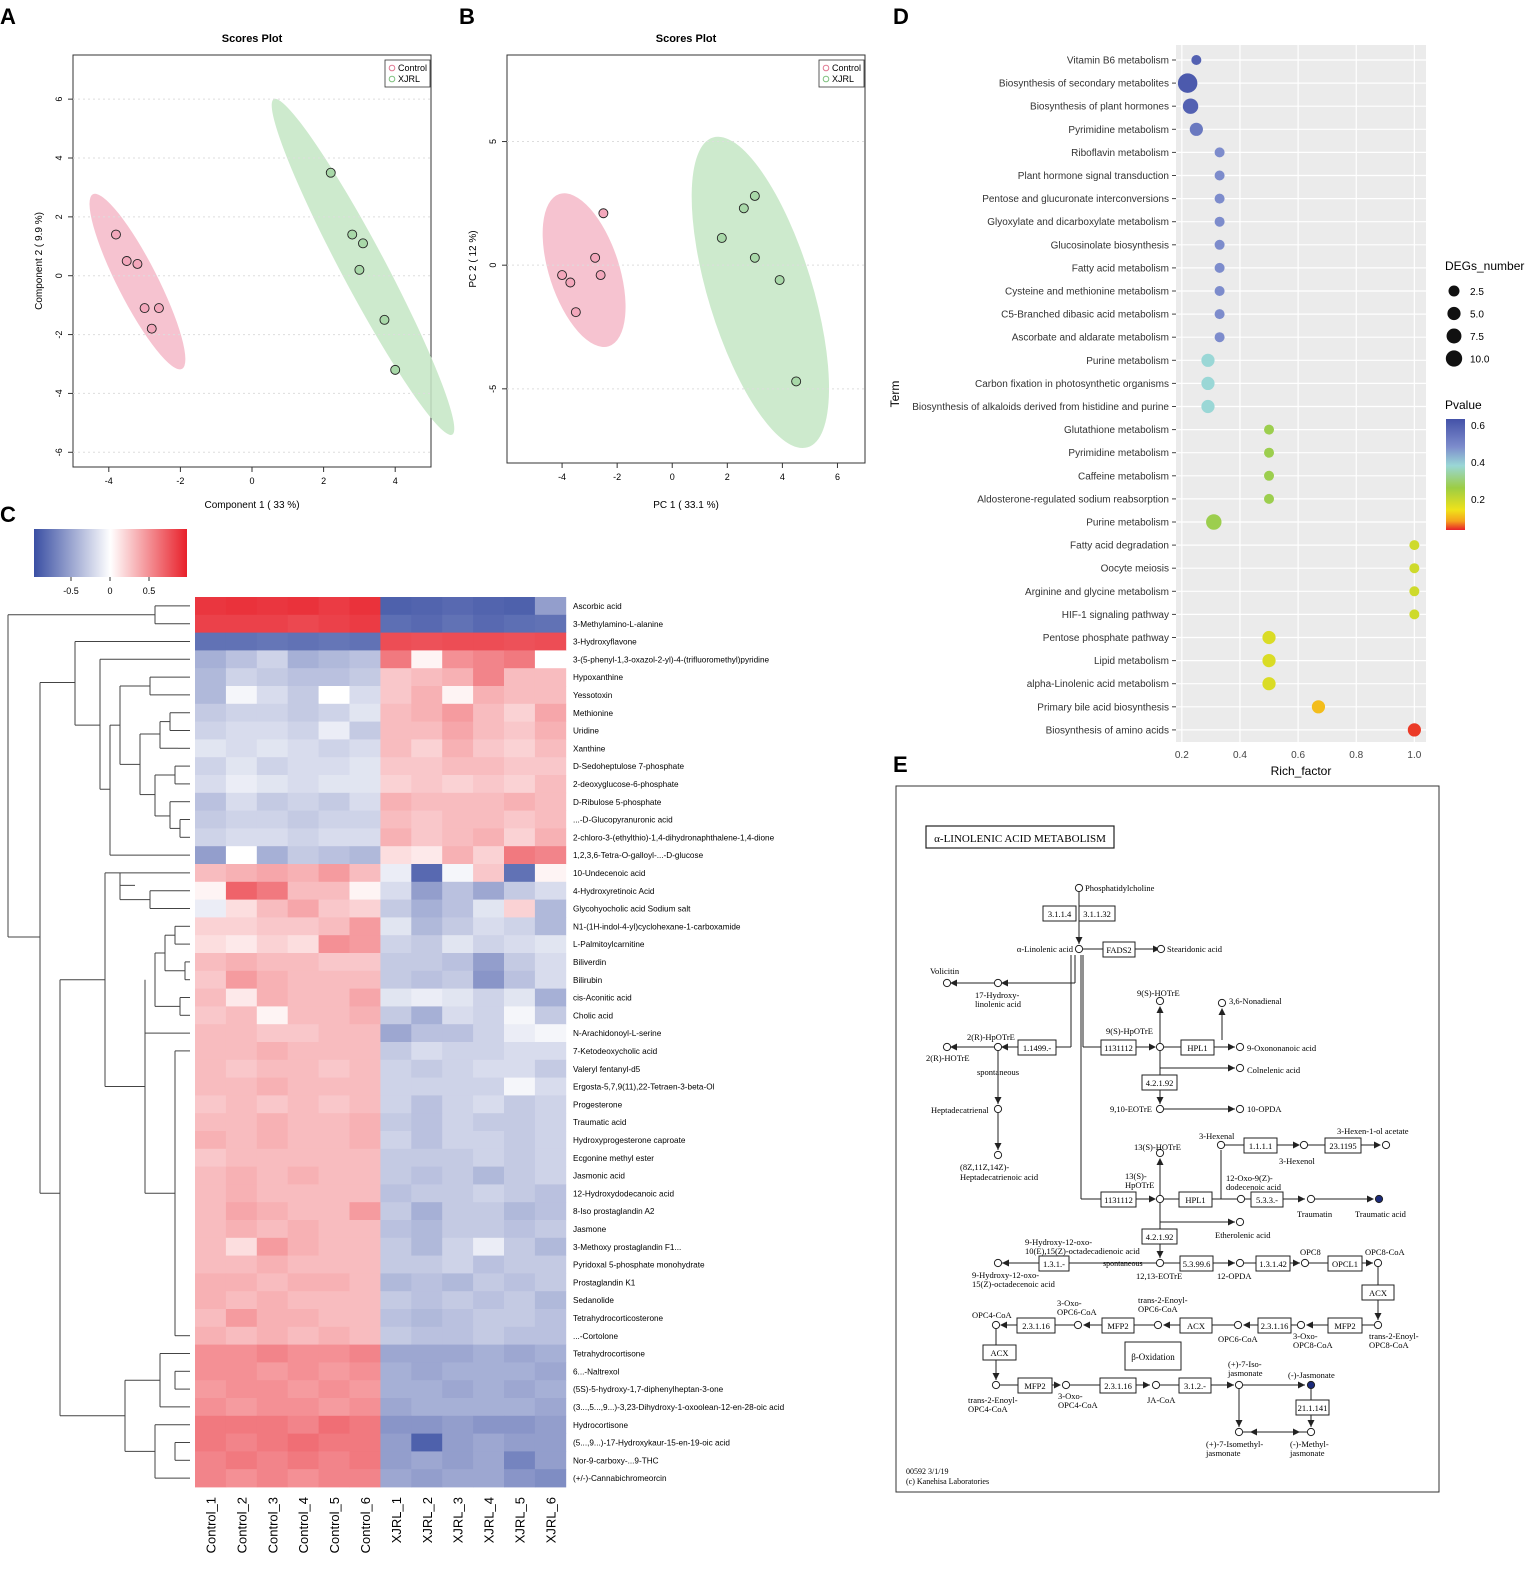 This screenshot has height=1569, width=1529. Describe the element at coordinates (1157, 1147) in the screenshot. I see `compound-label: 13(S)-HOTrE` at that location.